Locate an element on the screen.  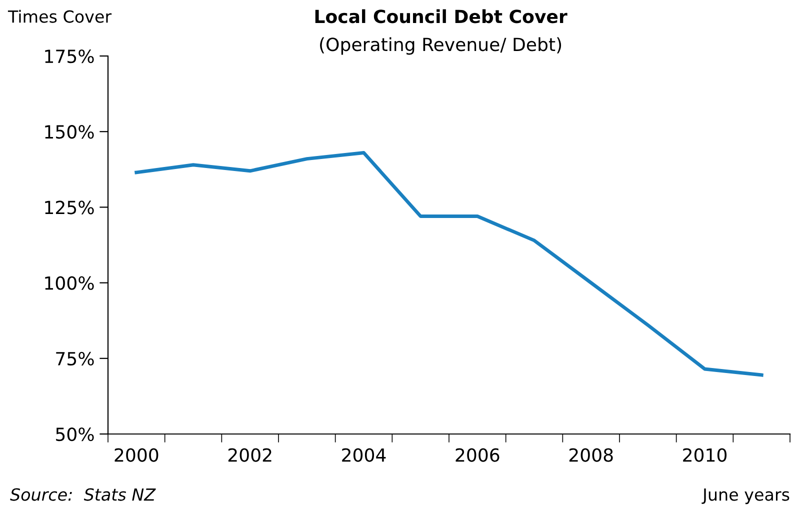
y-tick-label: 100% is located at coordinates (69, 283).